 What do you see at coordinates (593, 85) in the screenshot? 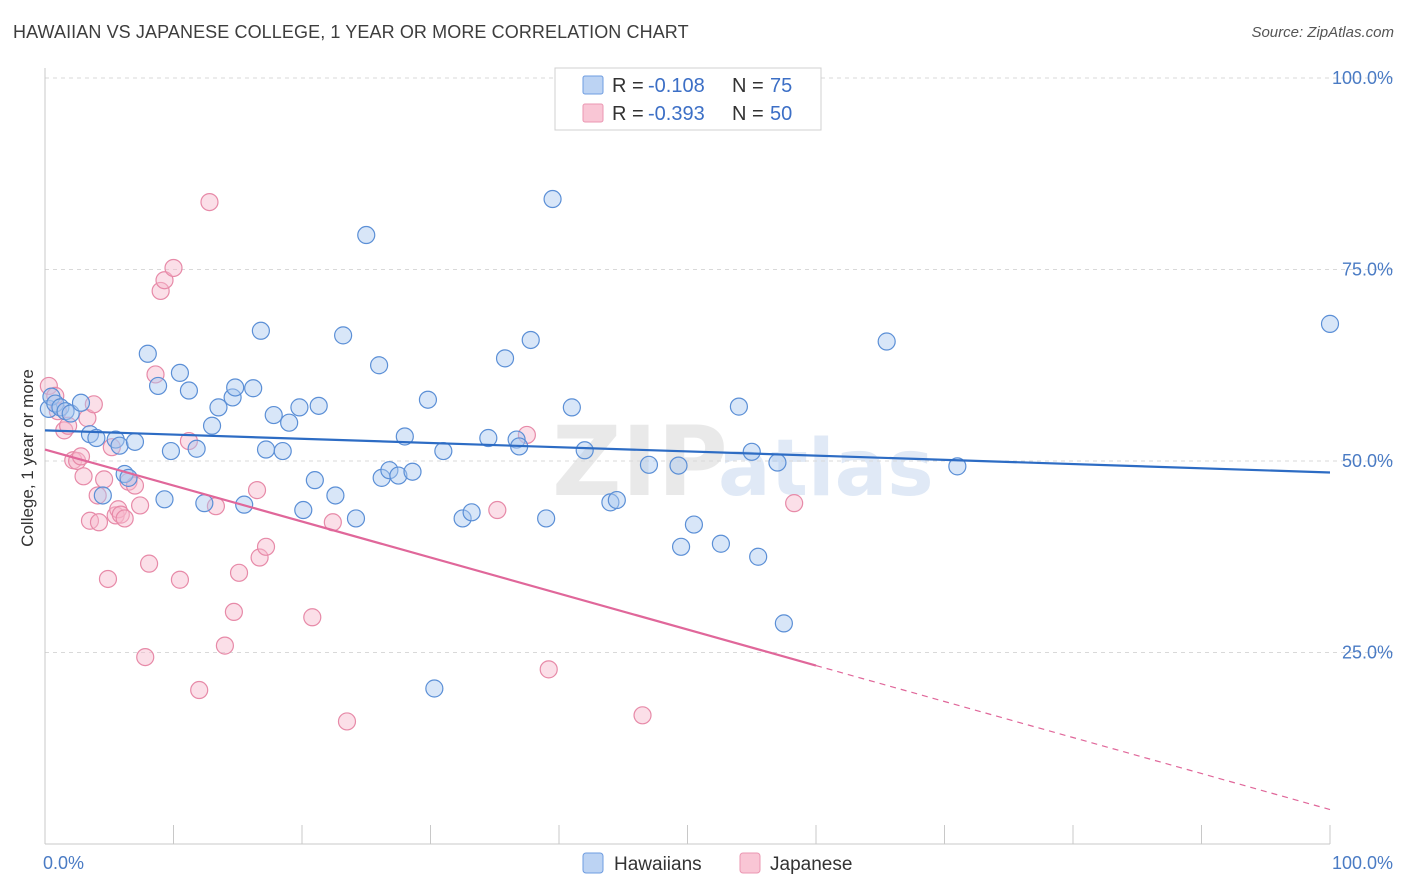
I see `legend-swatch-hawaiians` at bounding box center [593, 85].